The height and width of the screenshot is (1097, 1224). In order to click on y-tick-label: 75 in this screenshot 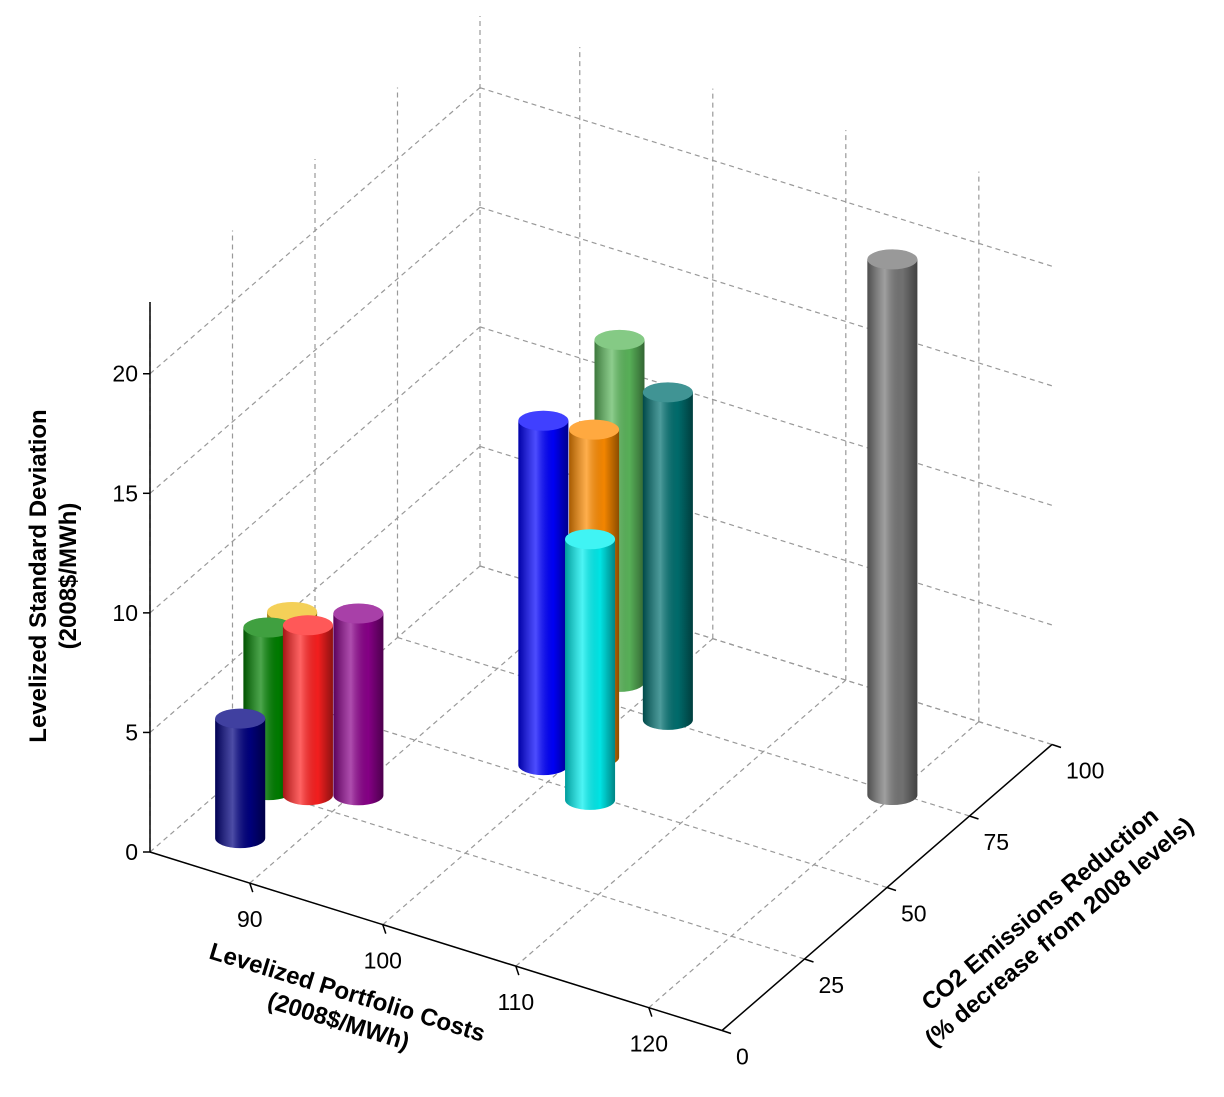, I will do `click(997, 842)`.